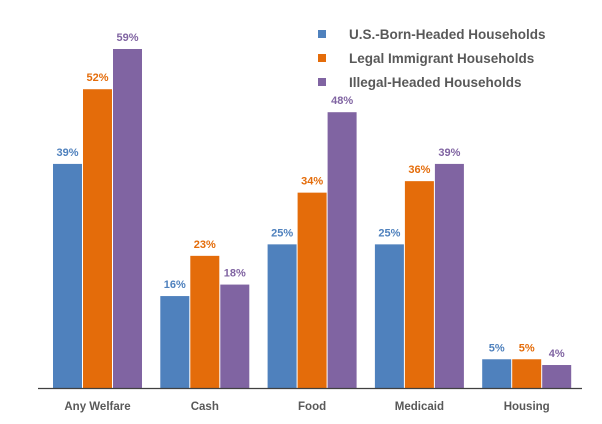 The height and width of the screenshot is (424, 602). I want to click on data-label: 36%, so click(419, 170).